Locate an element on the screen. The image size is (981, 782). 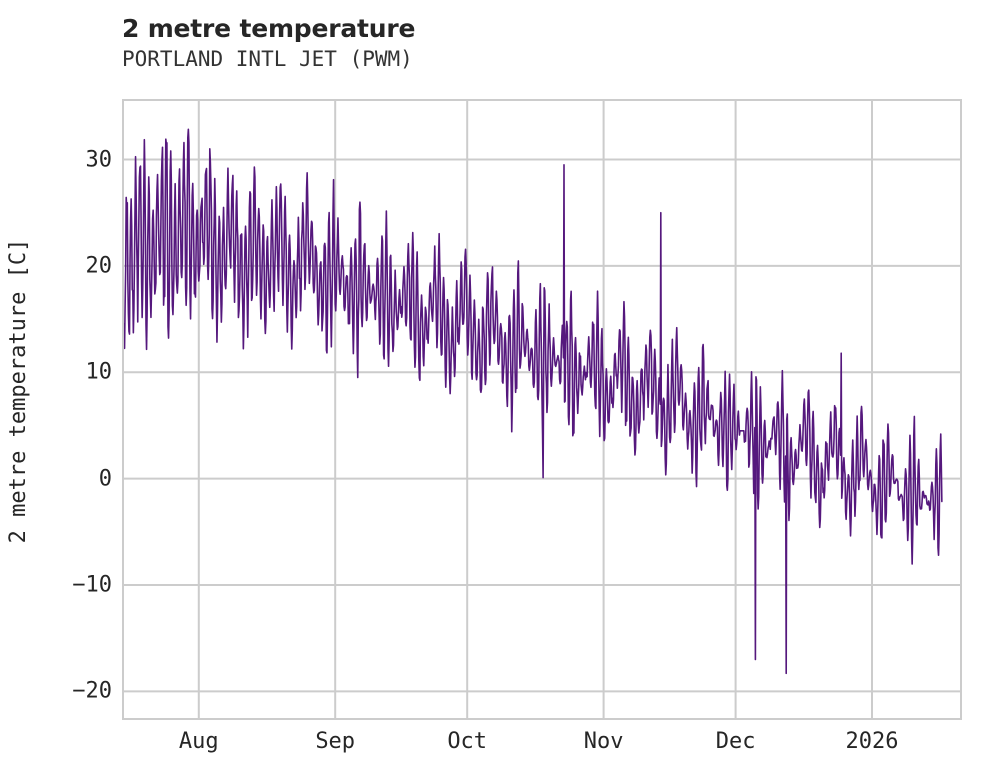
x-tick-label: Aug is located at coordinates (198, 741).